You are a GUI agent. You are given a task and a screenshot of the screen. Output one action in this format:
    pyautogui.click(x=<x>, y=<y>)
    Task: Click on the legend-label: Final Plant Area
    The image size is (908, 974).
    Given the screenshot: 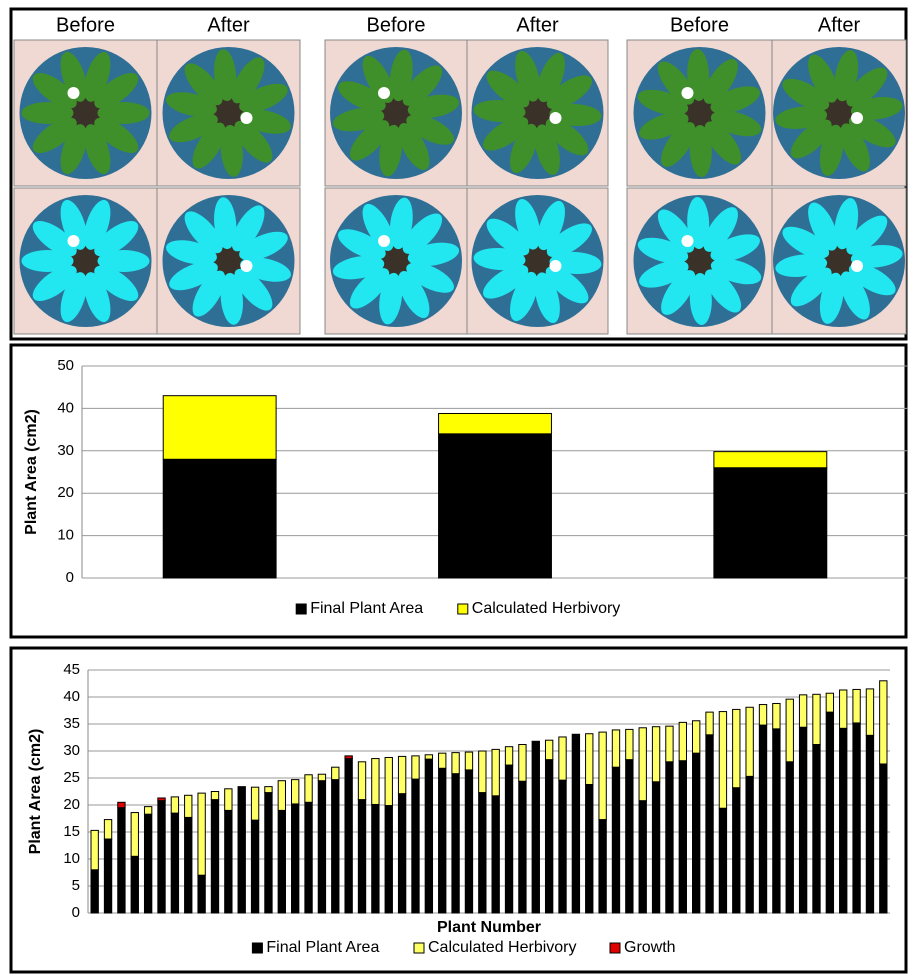 What is the action you would take?
    pyautogui.click(x=322, y=947)
    